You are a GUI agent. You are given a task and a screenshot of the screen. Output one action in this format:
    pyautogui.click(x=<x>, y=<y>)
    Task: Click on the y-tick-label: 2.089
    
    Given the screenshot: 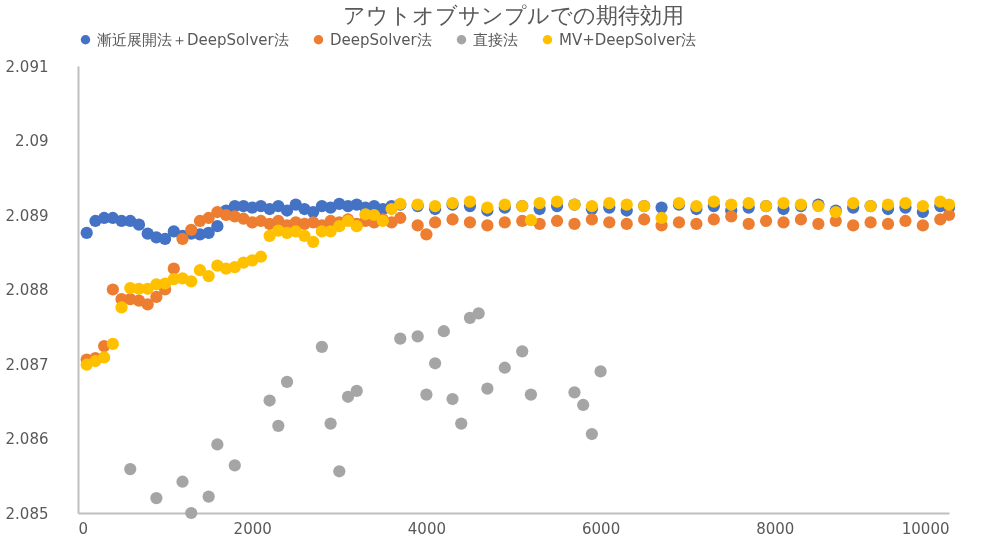 What is the action you would take?
    pyautogui.click(x=27, y=215)
    